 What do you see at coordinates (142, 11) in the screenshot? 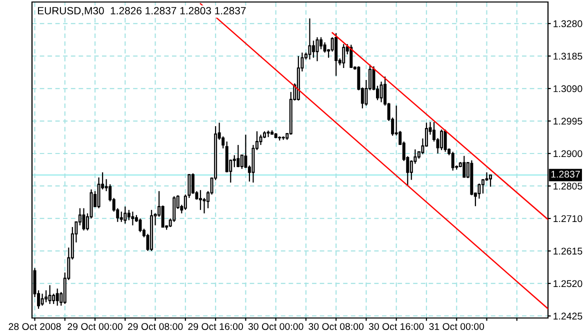
I see `chart-title: EURUSD,M30 1.2826 1.2837 1.2803 1.2837` at bounding box center [142, 11].